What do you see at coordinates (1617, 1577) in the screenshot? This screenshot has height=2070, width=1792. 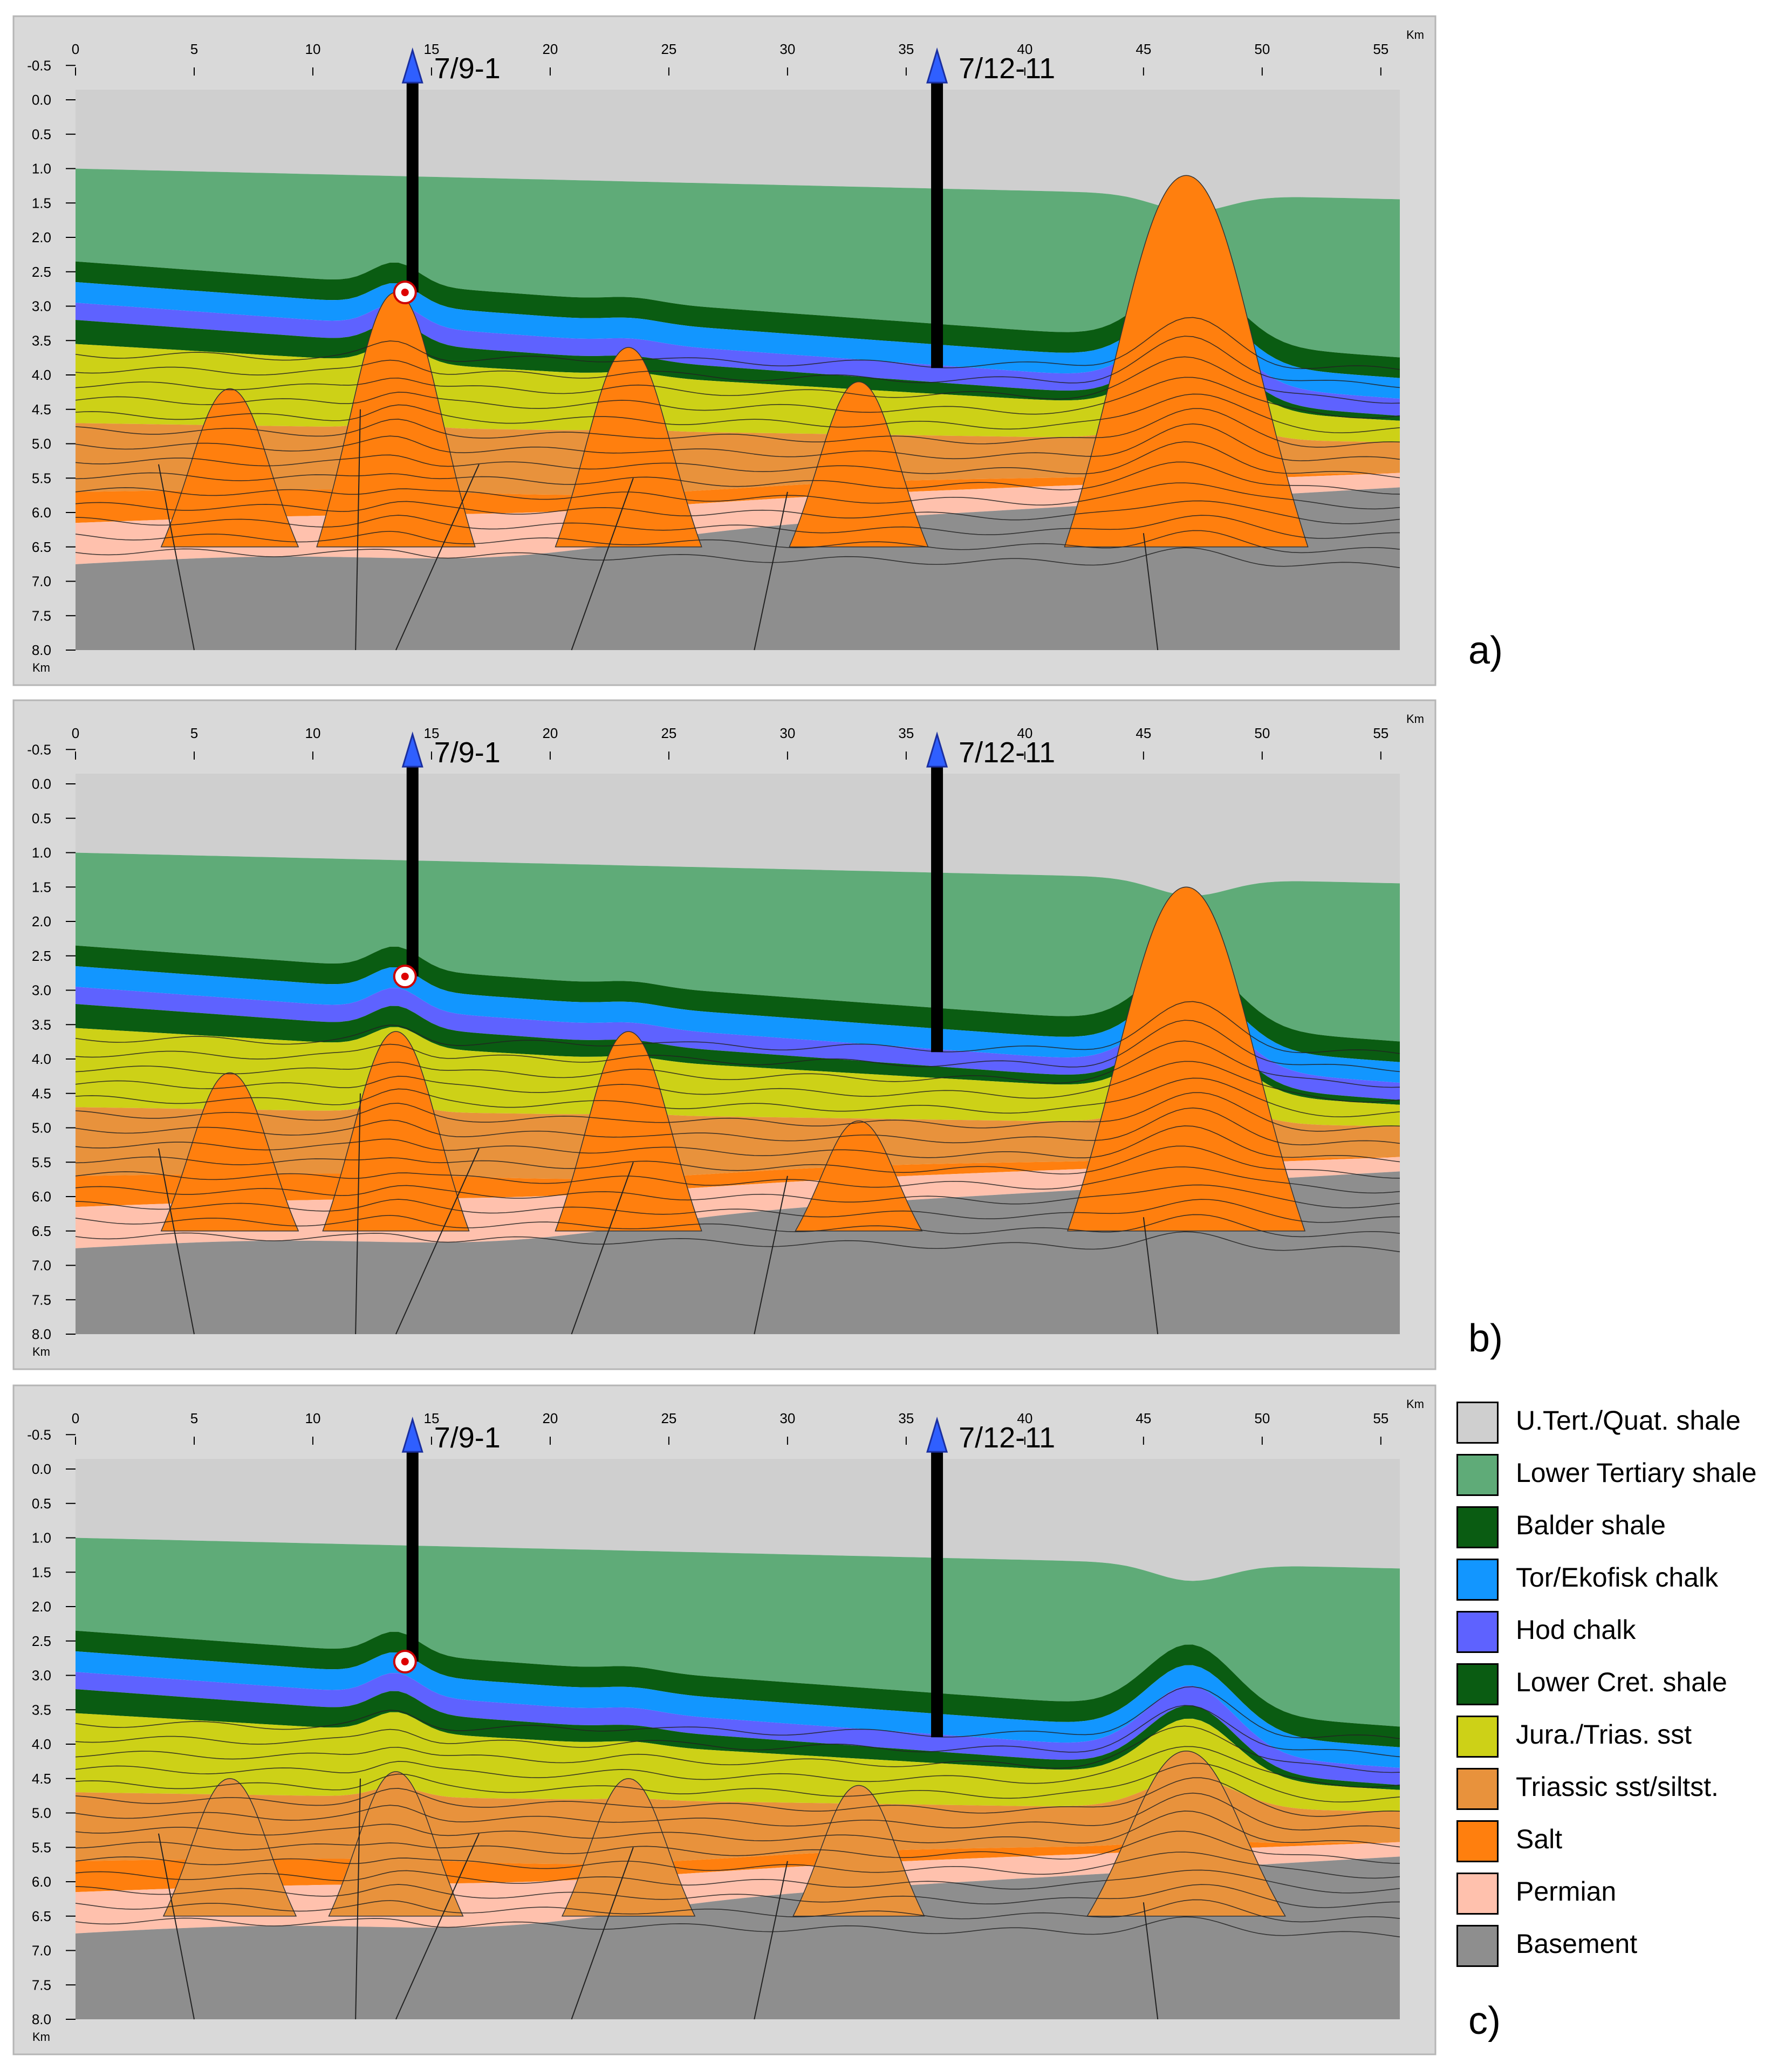 I see `legend-label: Tor/Ekofisk chalk` at bounding box center [1617, 1577].